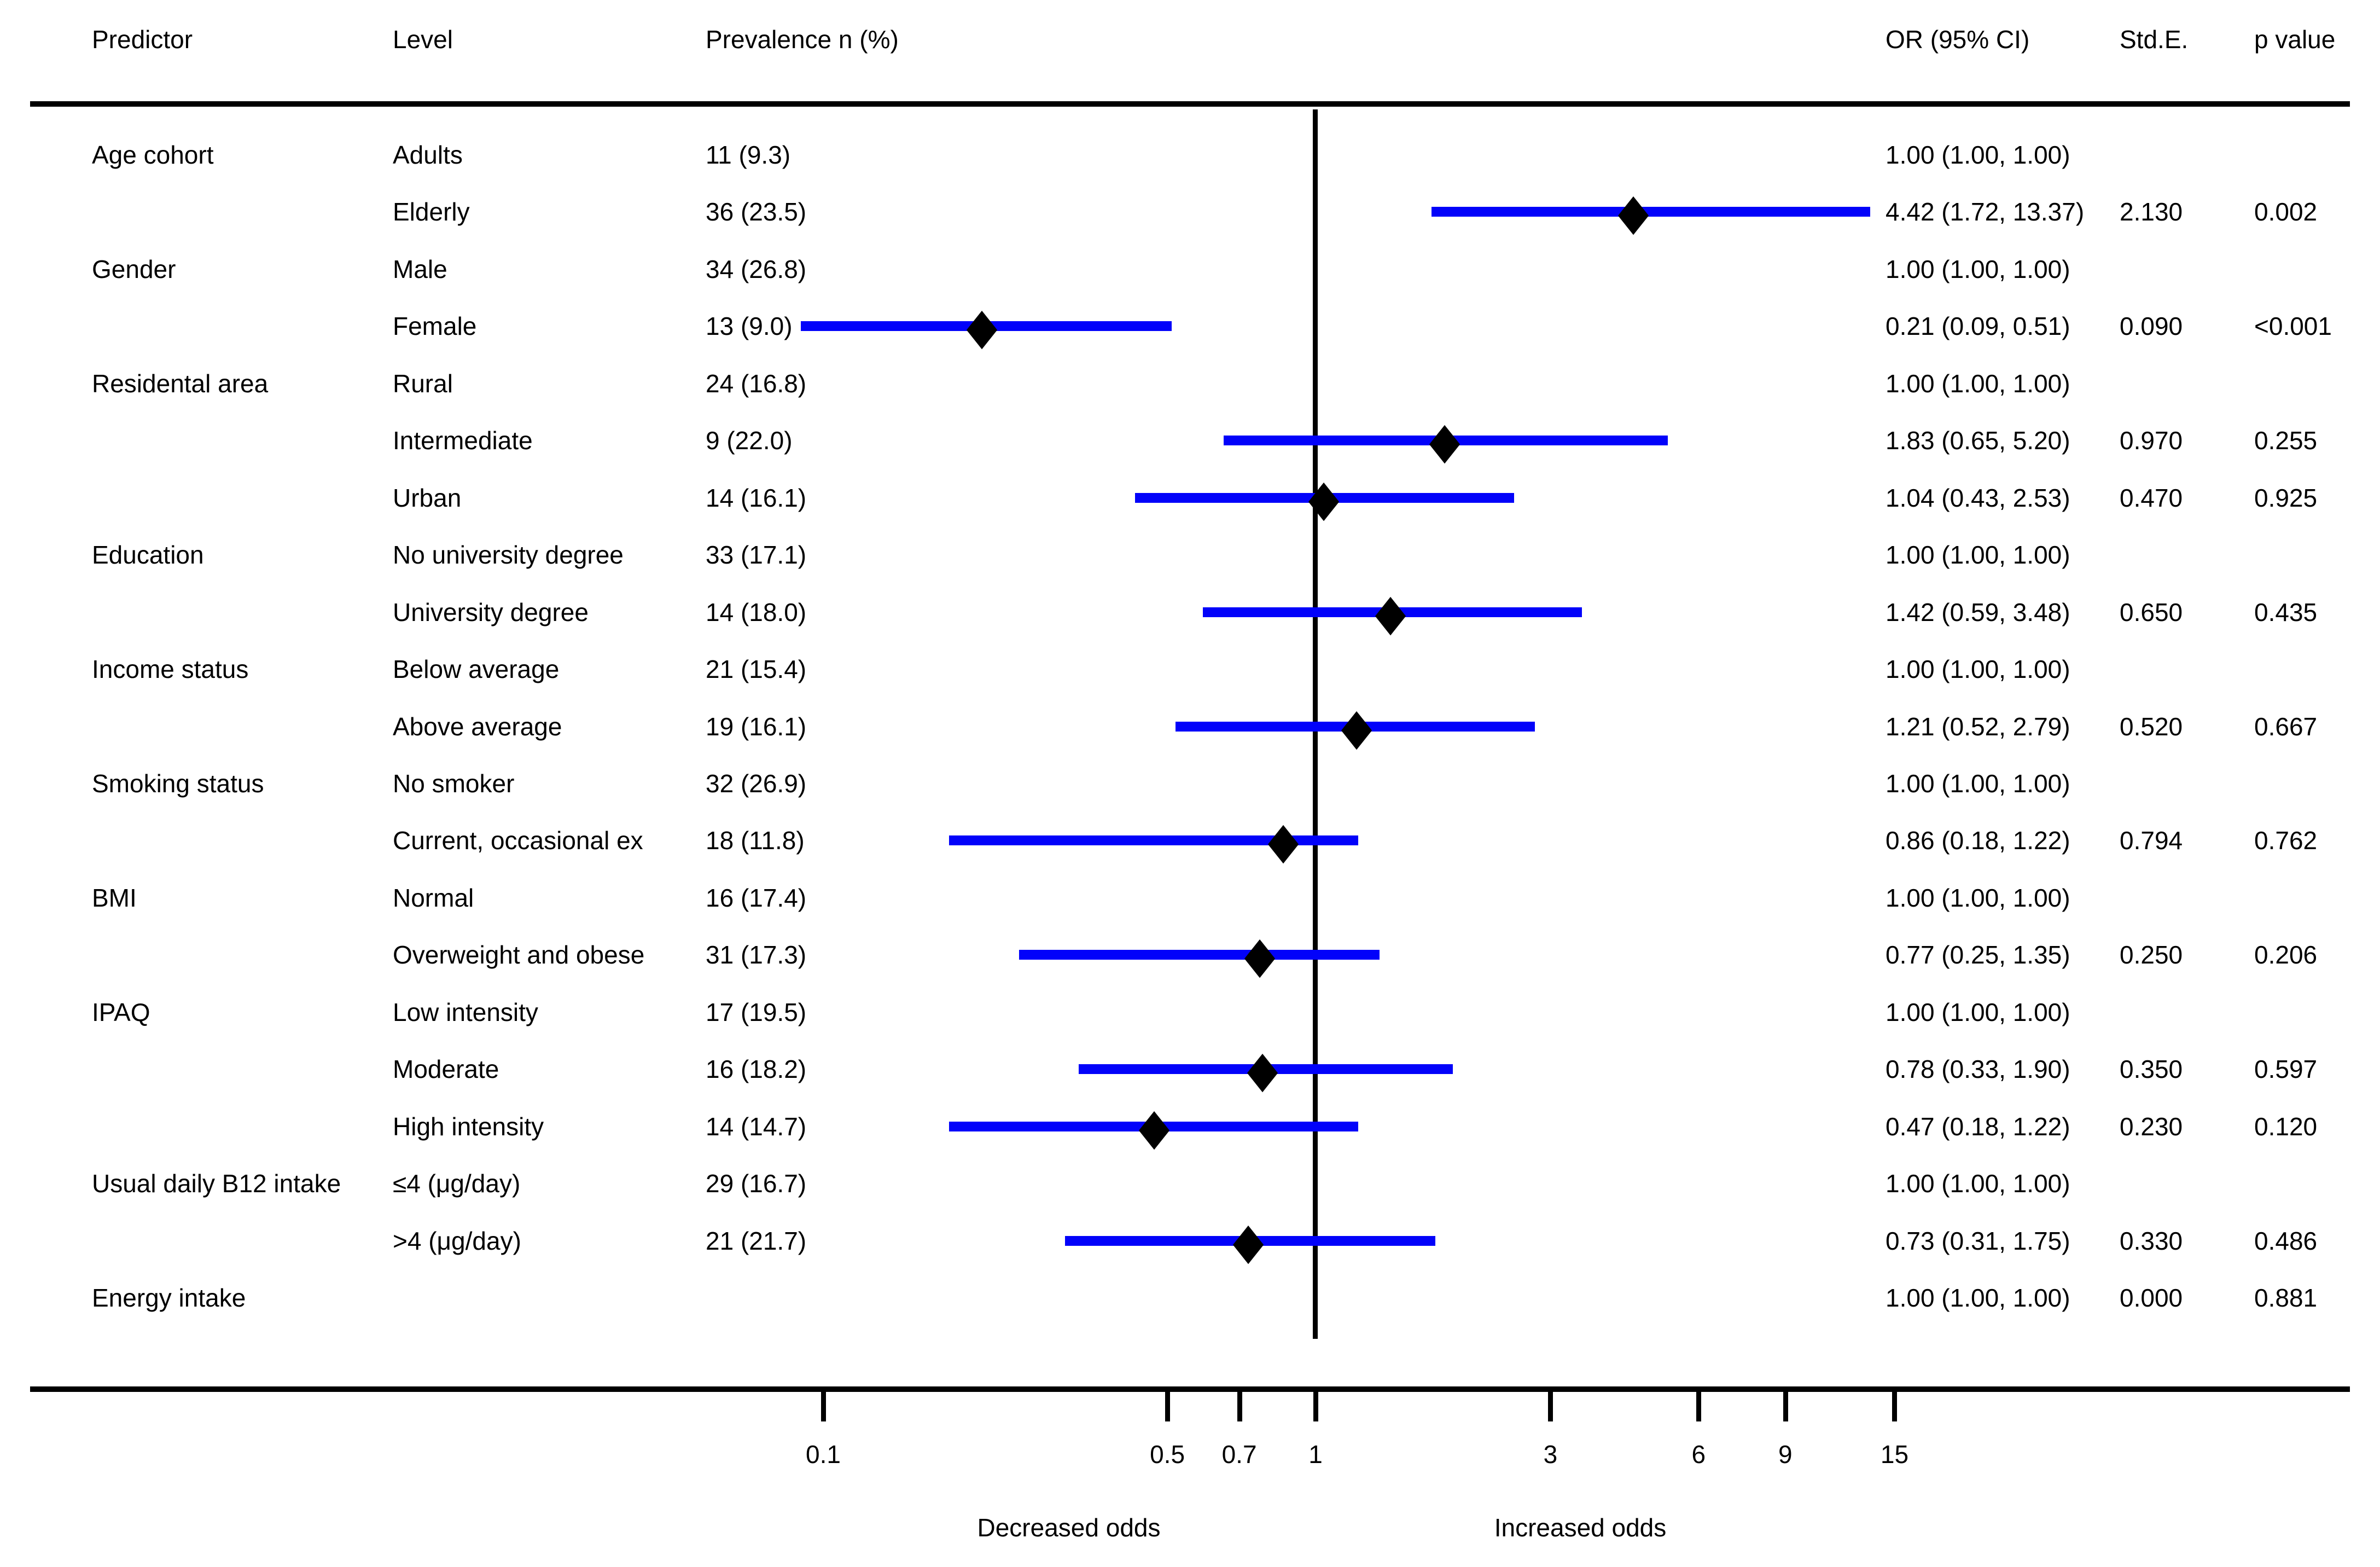 This screenshot has width=2380, height=1567. What do you see at coordinates (457, 1183) in the screenshot?
I see `row-level: ≤4 (μg/day)` at bounding box center [457, 1183].